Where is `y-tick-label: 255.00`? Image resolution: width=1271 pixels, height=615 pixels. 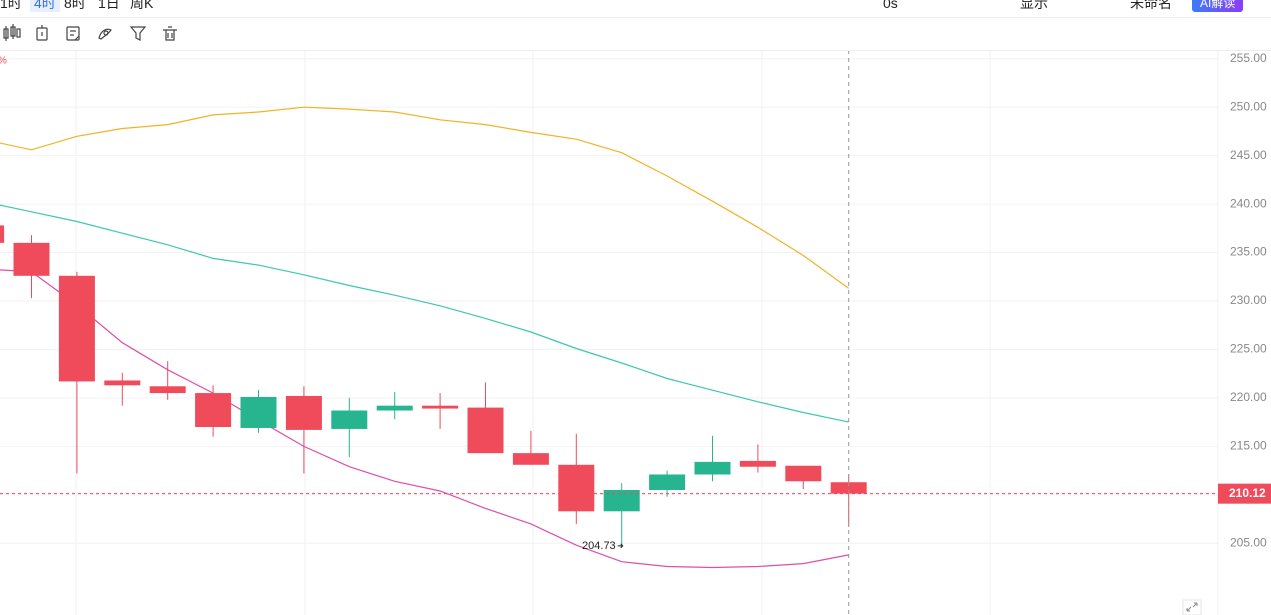 y-tick-label: 255.00 is located at coordinates (1248, 58).